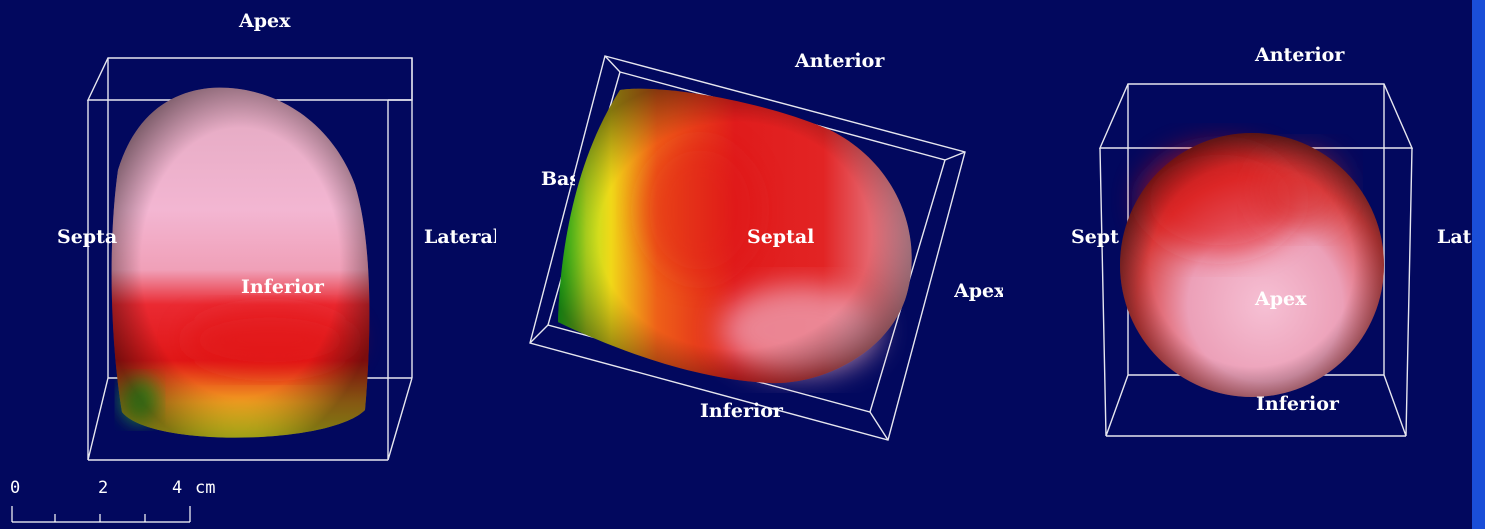 Image resolution: width=1485 pixels, height=529 pixels. What do you see at coordinates (15, 488) in the screenshot?
I see `scale-tick-0: 0` at bounding box center [15, 488].